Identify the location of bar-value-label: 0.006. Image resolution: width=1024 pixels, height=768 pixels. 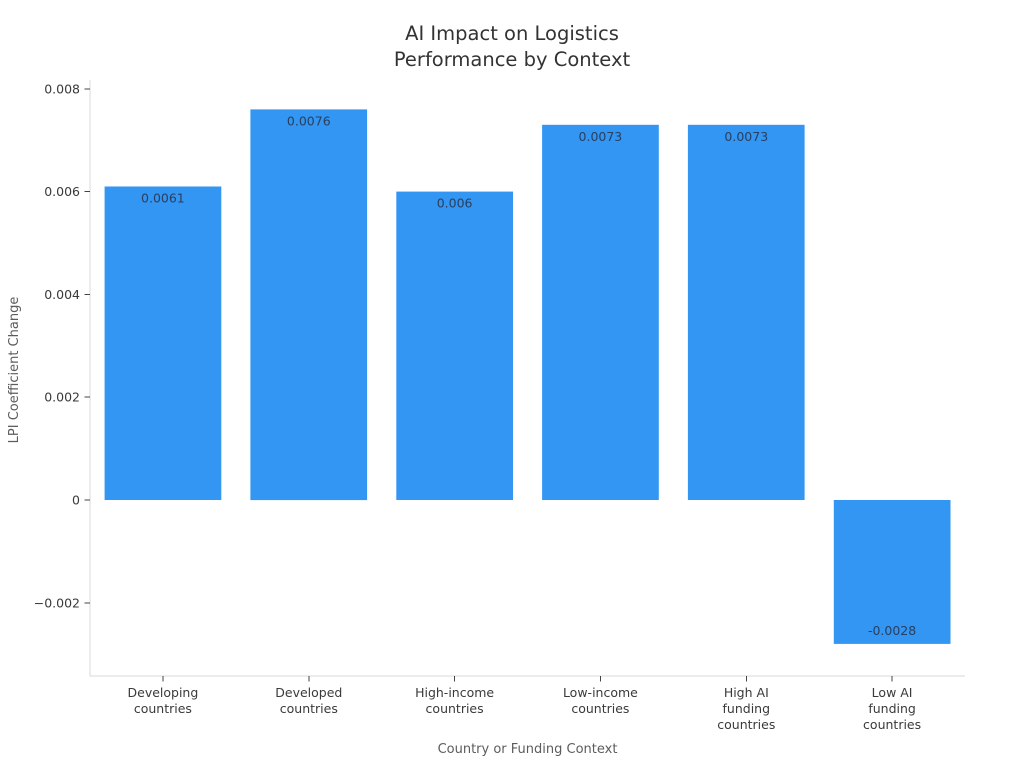
(455, 203).